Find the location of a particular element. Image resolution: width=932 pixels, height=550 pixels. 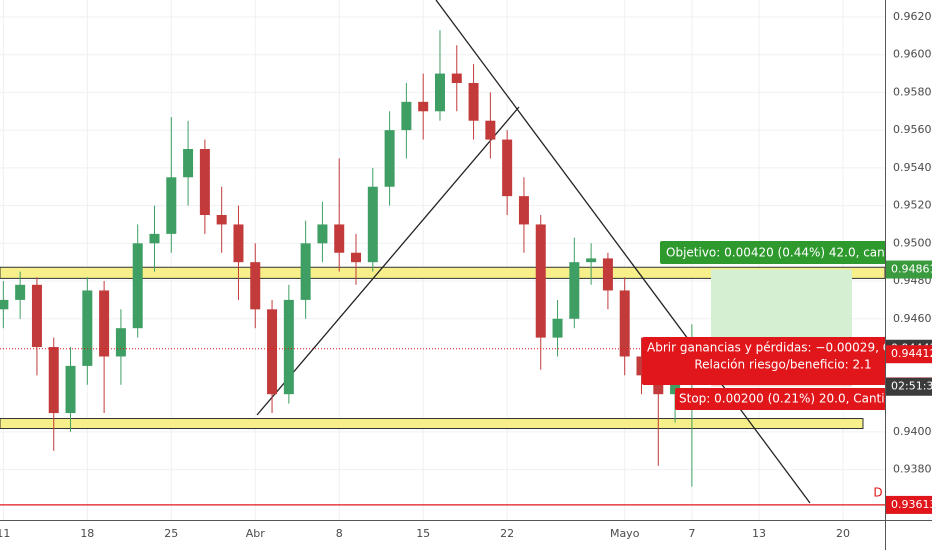

stop-box is located at coordinates (780, 399).